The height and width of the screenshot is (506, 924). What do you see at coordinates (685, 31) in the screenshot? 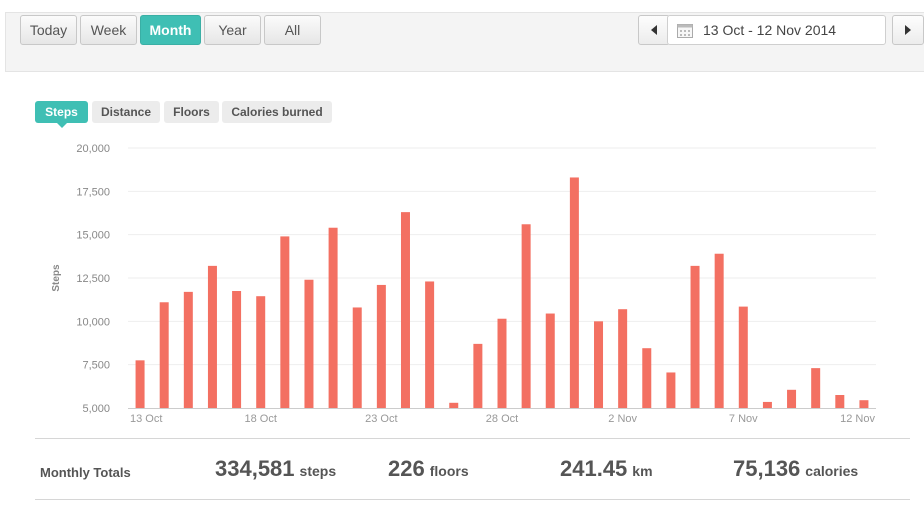
I see `calendar-icon` at bounding box center [685, 31].